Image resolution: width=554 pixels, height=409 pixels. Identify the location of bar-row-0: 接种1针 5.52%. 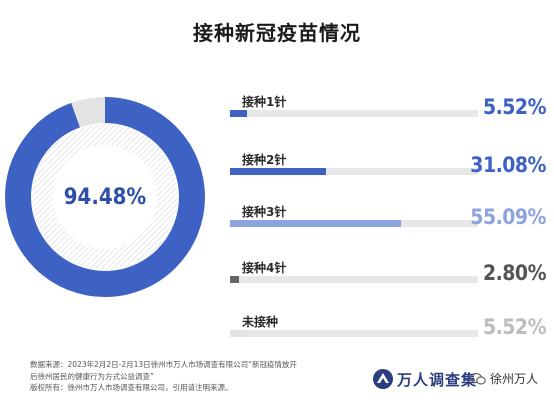
(392, 118).